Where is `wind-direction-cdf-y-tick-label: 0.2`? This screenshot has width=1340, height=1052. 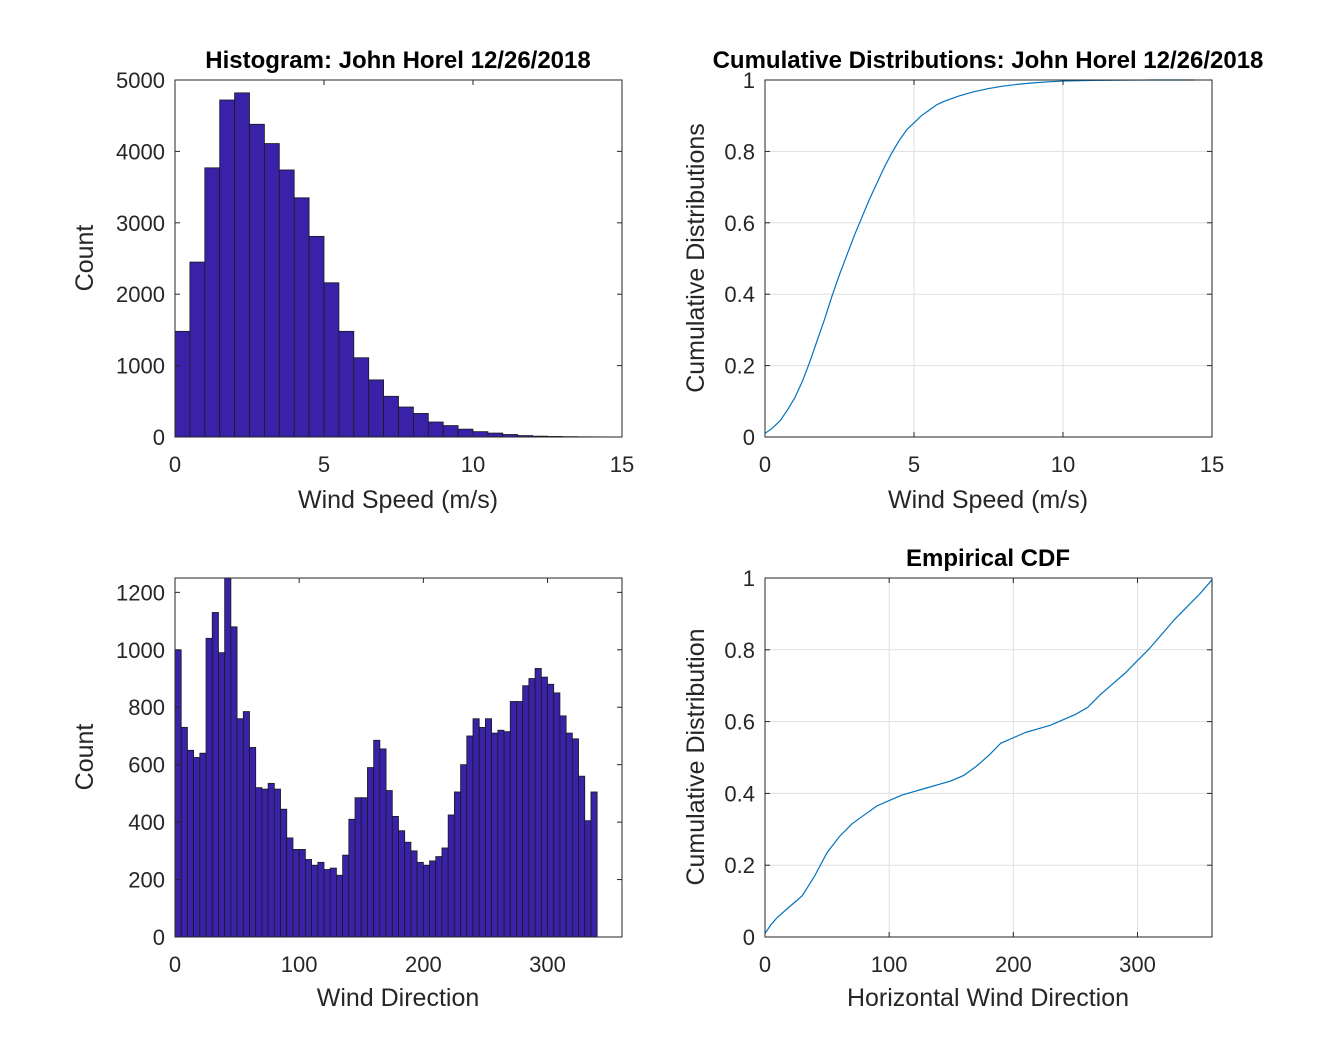
wind-direction-cdf-y-tick-label: 0.2 is located at coordinates (739, 865).